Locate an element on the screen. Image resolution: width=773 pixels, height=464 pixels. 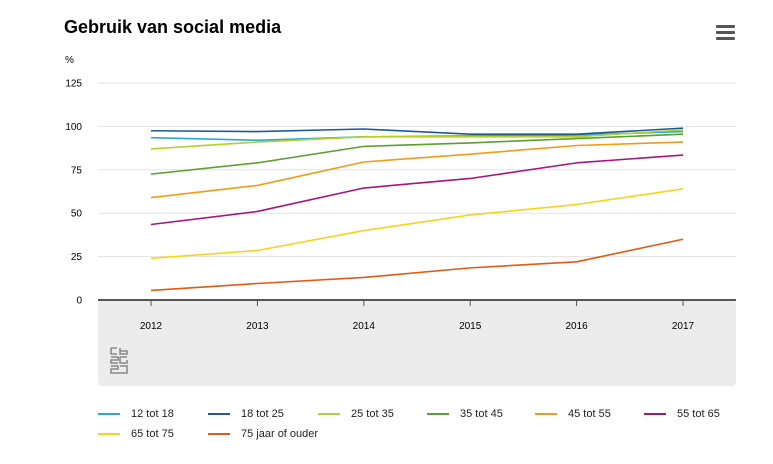
y-tick-label: 25 is located at coordinates (77, 257).